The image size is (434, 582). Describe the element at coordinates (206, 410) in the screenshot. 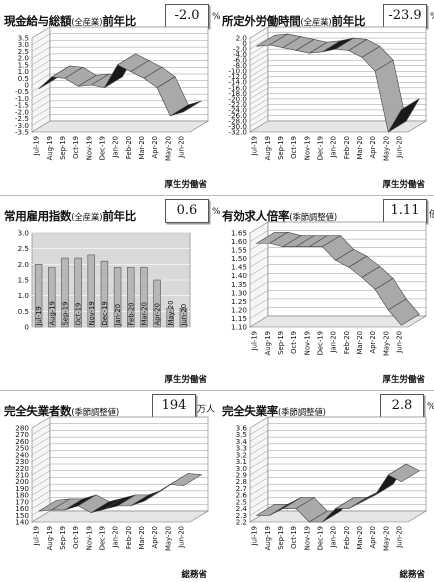

I see `unit-label: 万人` at that location.